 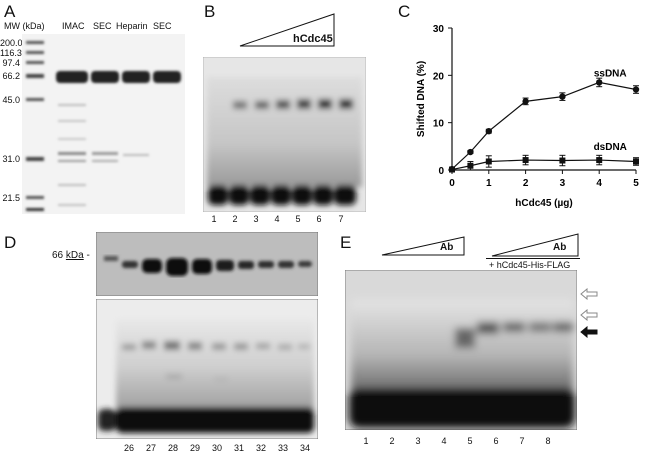 I want to click on marker-66-dash: -, so click(x=88, y=255).